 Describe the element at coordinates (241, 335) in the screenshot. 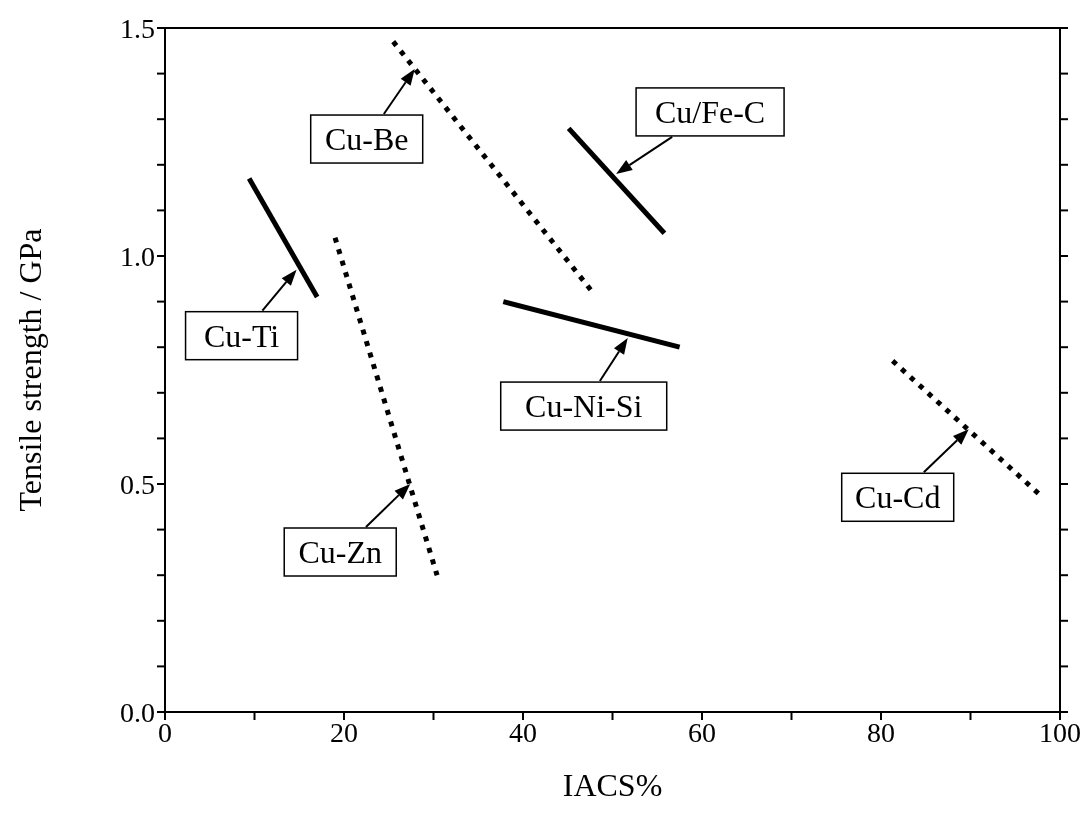

I see `annotation: Cu-Ti` at that location.